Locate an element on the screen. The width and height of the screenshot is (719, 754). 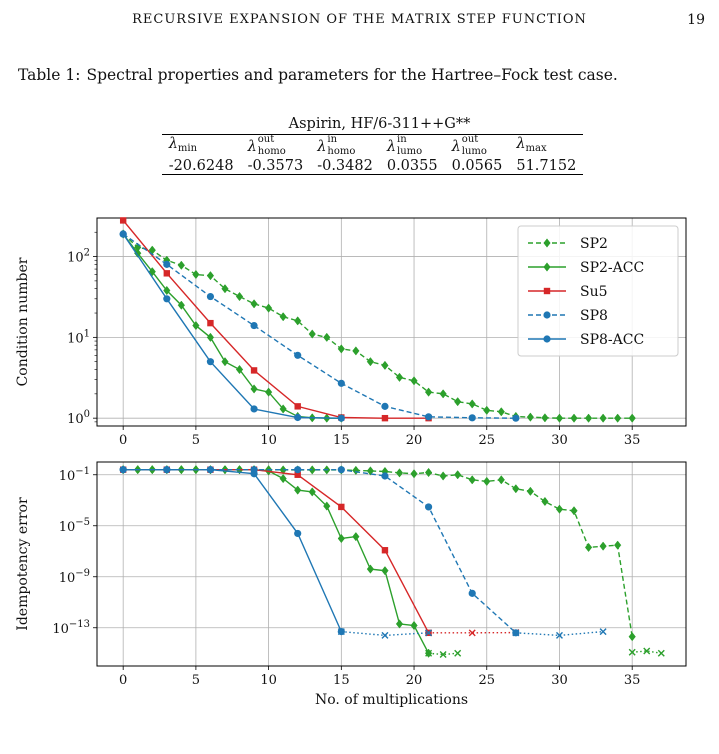
series-sp8-acc-below-threshold is located at coordinates (385, 633).